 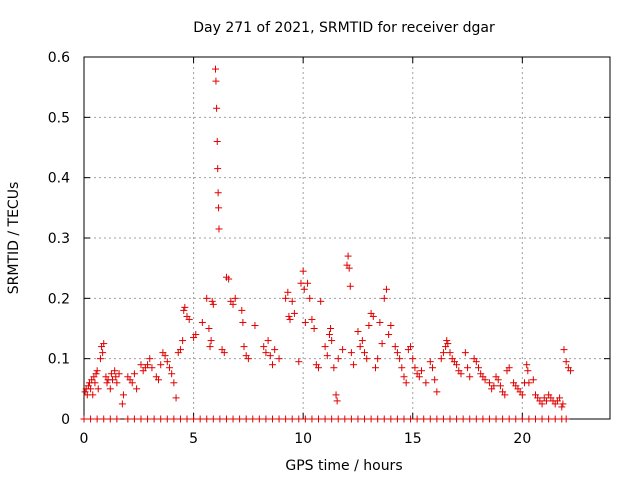 I want to click on x-axis-label: GPS time / hours, so click(x=343, y=466).